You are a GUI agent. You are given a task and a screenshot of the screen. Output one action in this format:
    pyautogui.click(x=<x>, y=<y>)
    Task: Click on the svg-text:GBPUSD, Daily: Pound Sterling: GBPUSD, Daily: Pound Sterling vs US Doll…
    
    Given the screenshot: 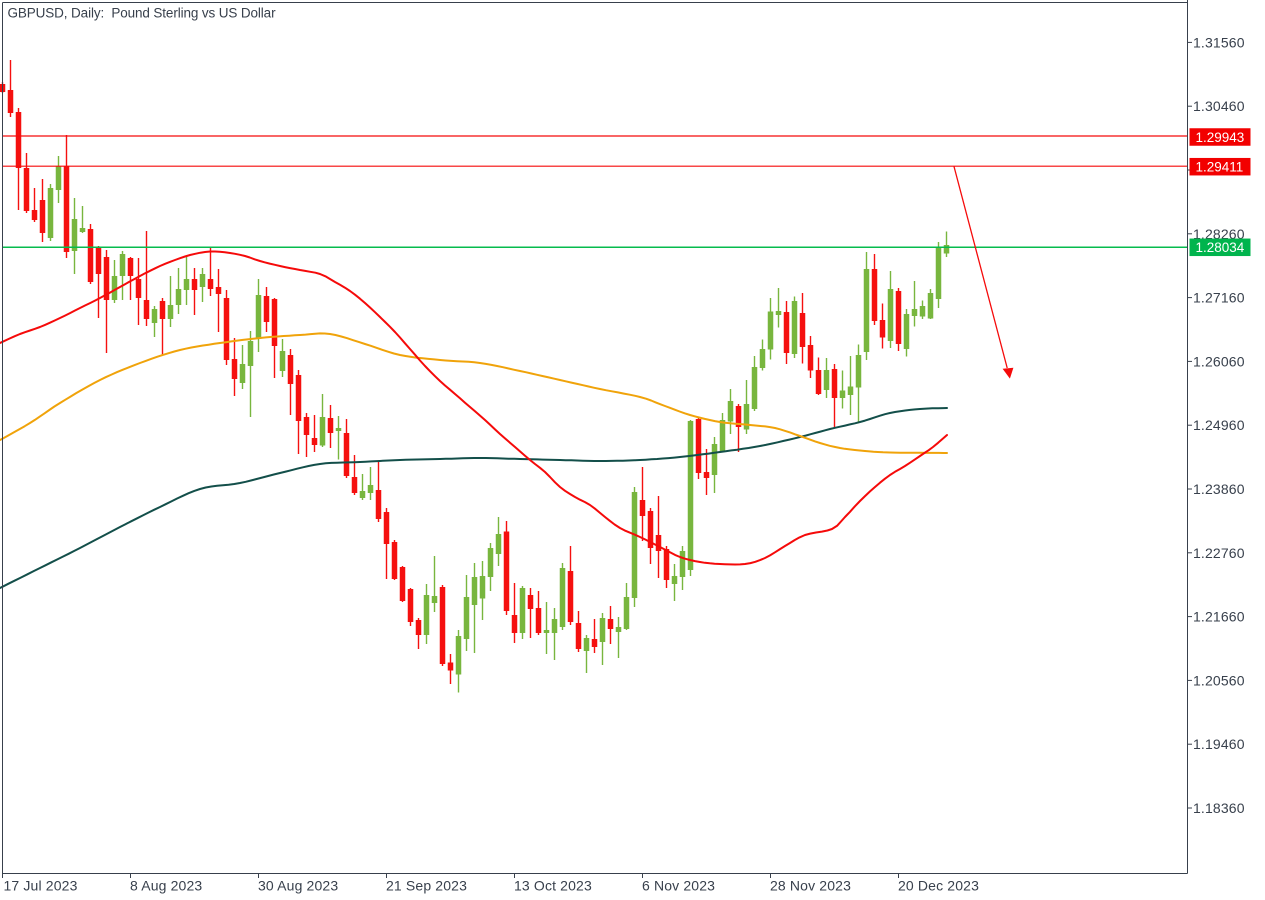 What is the action you would take?
    pyautogui.click(x=142, y=13)
    